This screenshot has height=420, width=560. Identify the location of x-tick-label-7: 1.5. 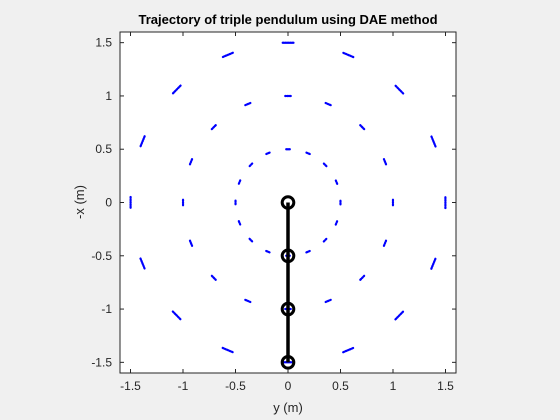
(445, 386).